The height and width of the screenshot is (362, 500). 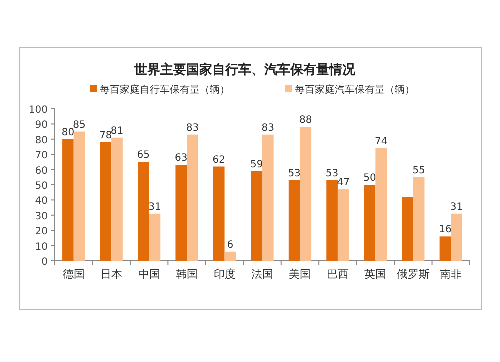 What do you see at coordinates (306, 120) in the screenshot?
I see `data-label: 88` at bounding box center [306, 120].